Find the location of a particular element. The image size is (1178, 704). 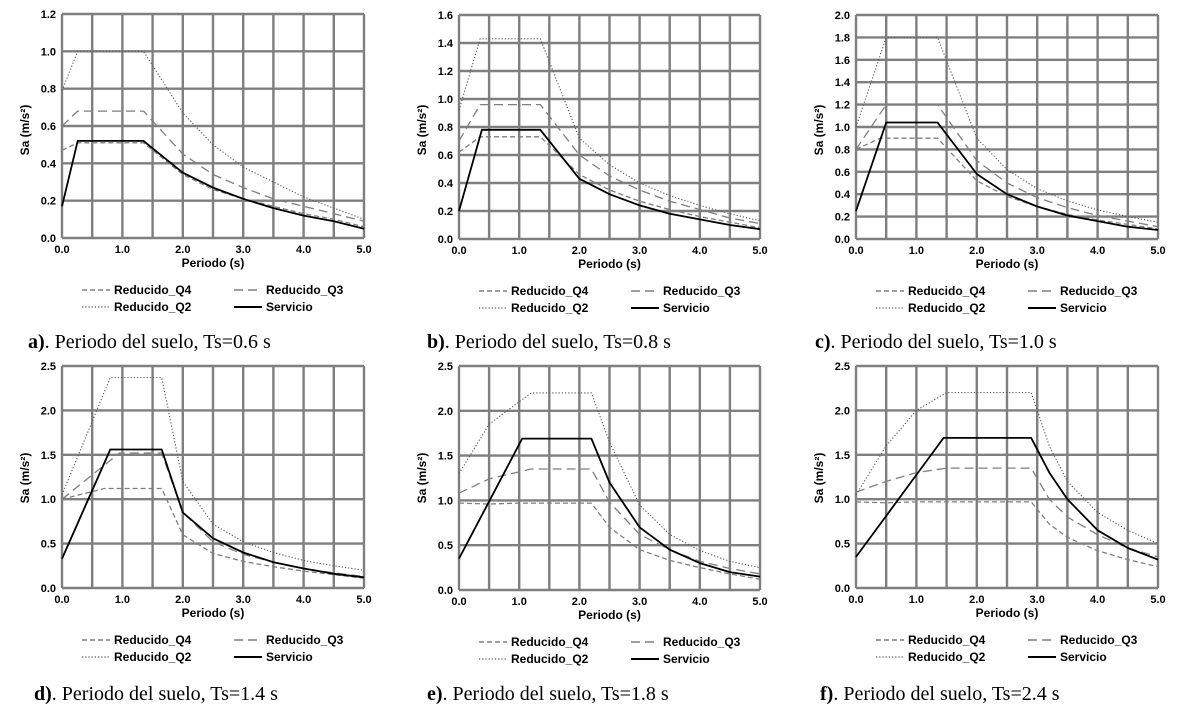

panel-caption: a). Periodo del suelo, Ts=0.6 s is located at coordinates (149, 342).